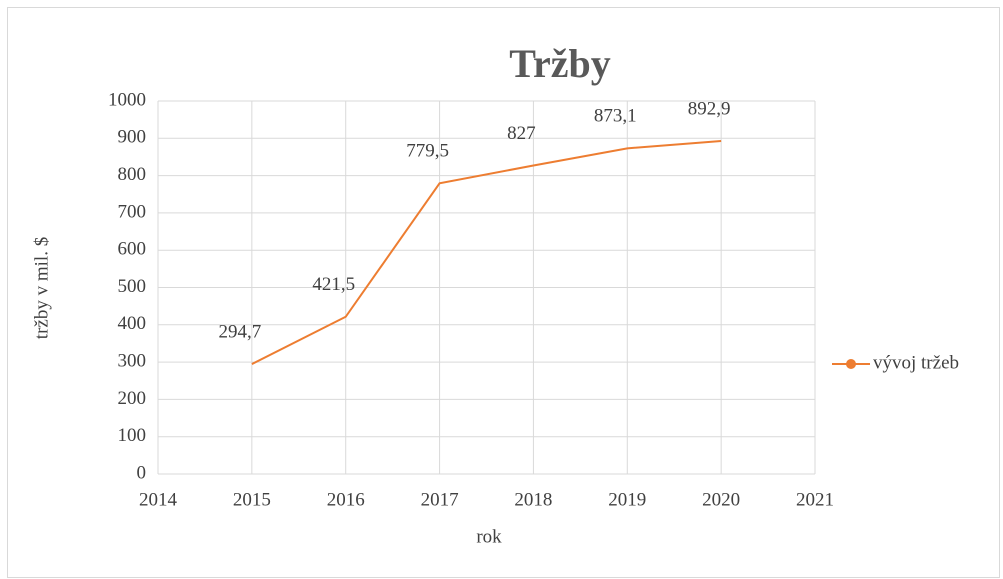 This screenshot has width=1003, height=579. What do you see at coordinates (346, 499) in the screenshot?
I see `x-tick-label: 2016` at bounding box center [346, 499].